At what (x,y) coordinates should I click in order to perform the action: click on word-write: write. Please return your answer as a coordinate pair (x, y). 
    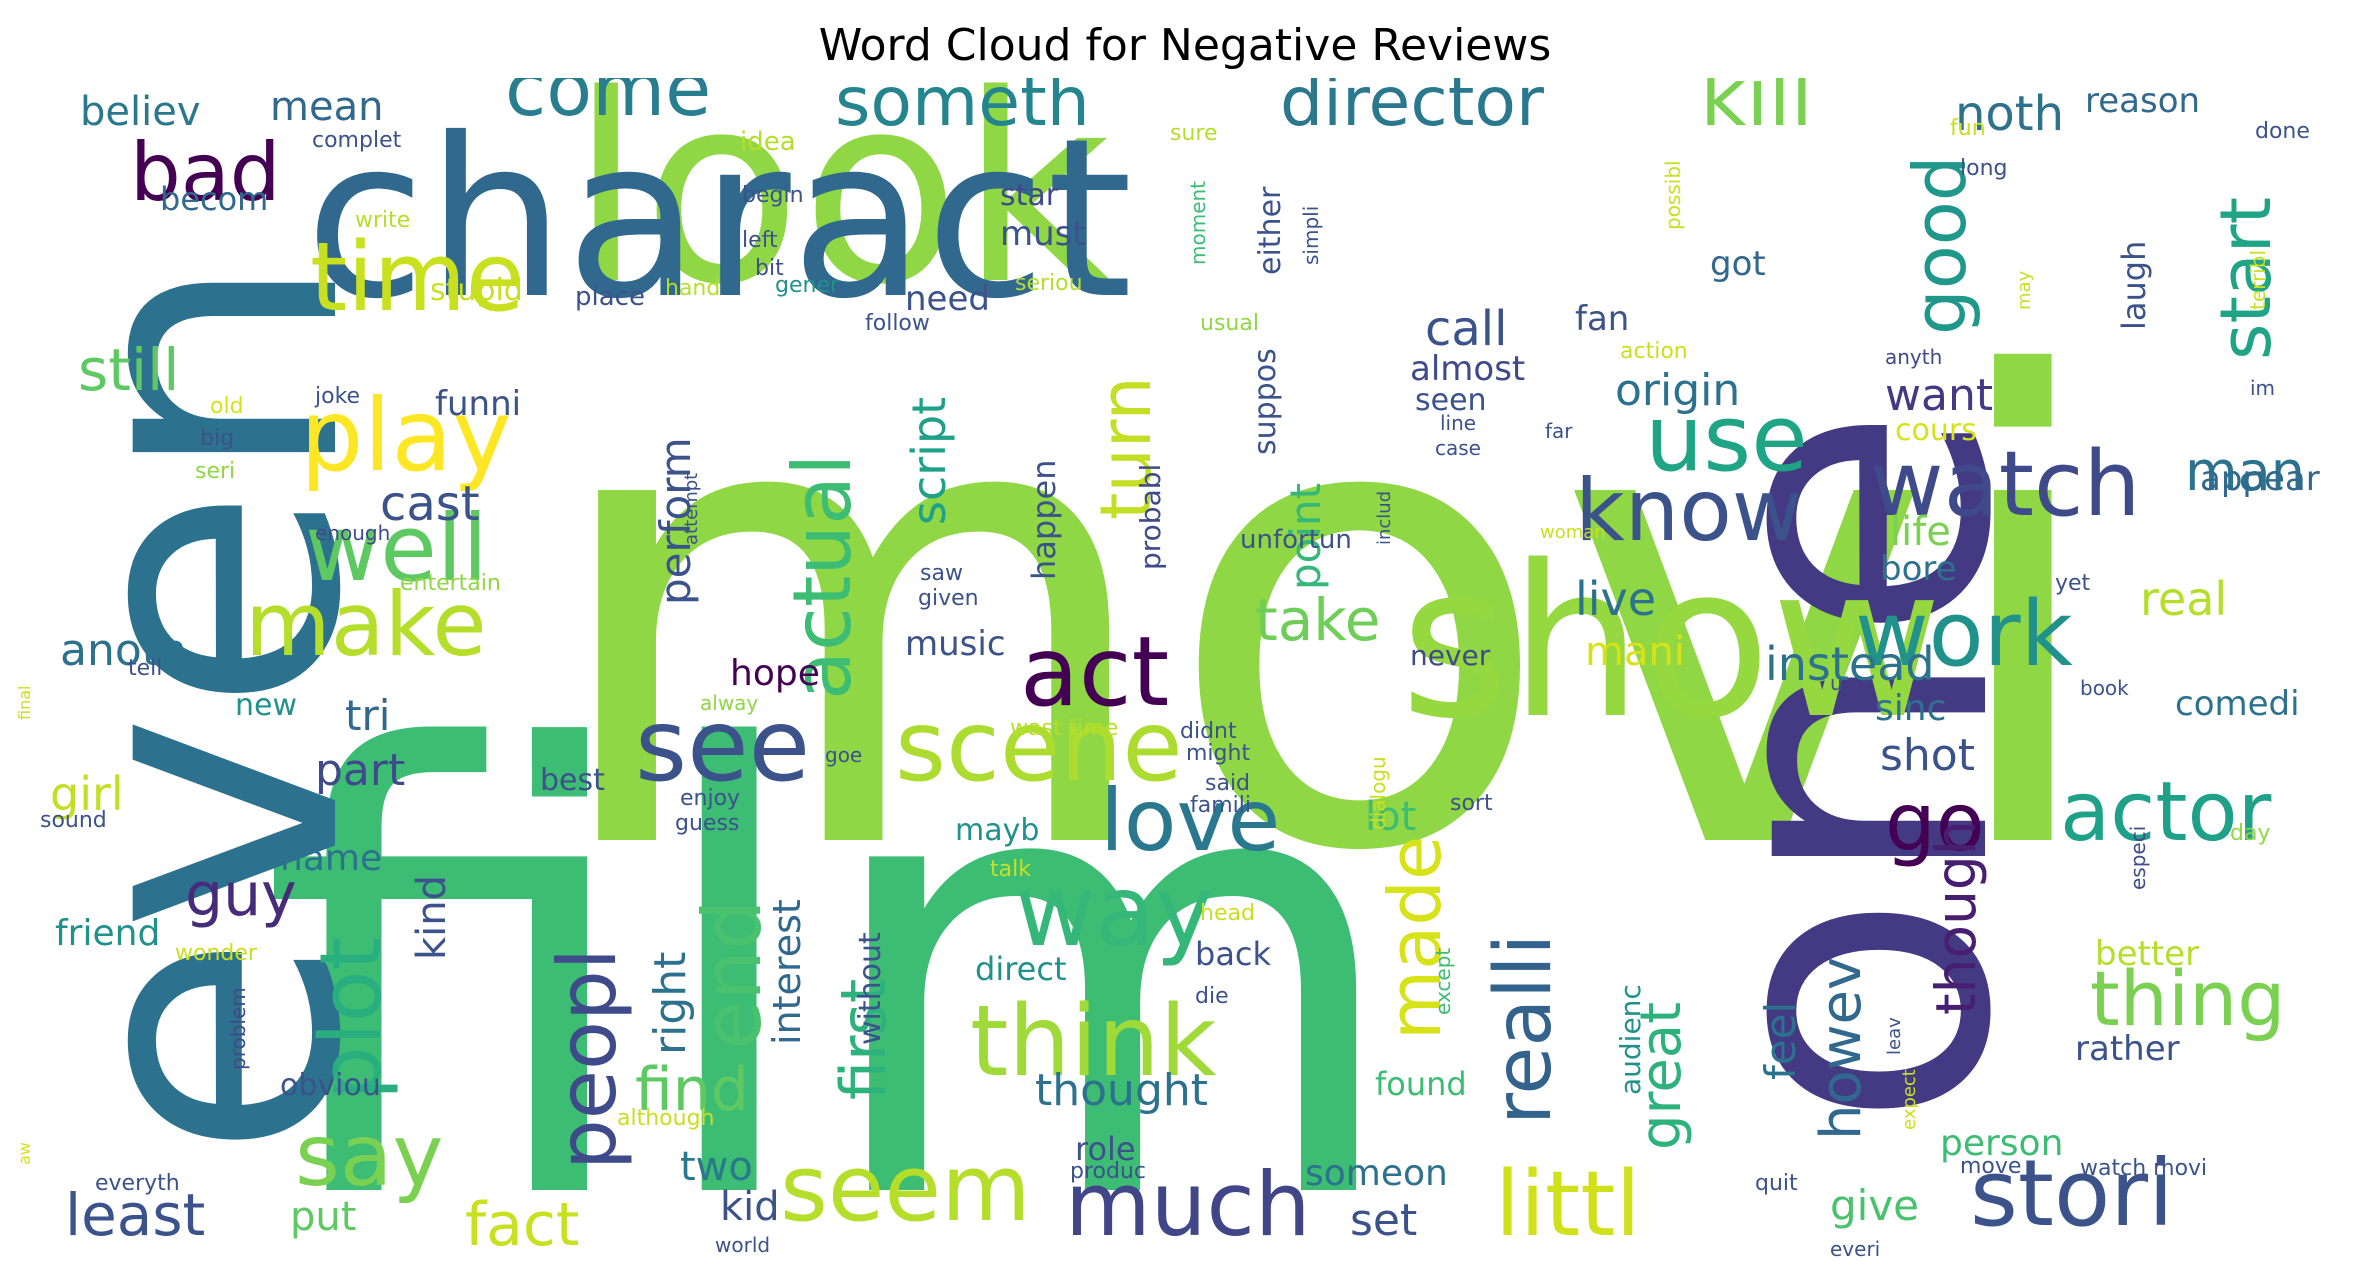
    Looking at the image, I should click on (382, 220).